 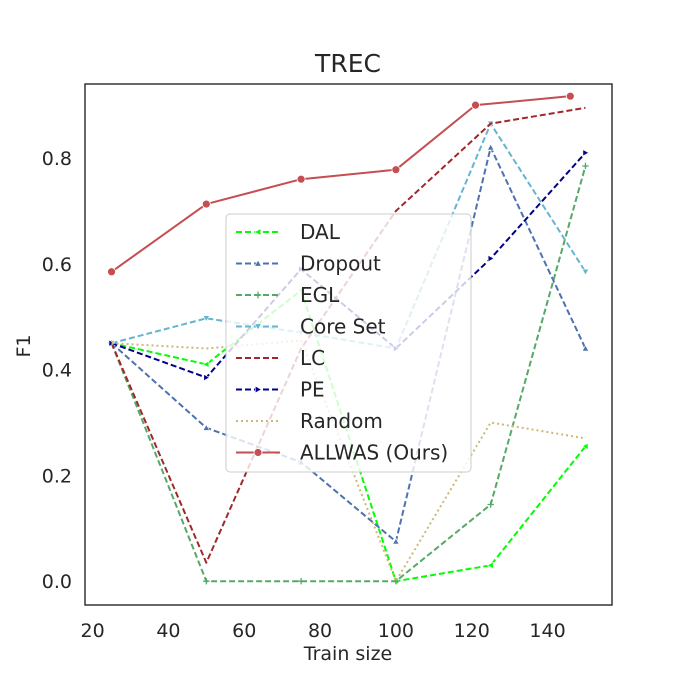 I want to click on legend-entry-random: Random, so click(x=309, y=421).